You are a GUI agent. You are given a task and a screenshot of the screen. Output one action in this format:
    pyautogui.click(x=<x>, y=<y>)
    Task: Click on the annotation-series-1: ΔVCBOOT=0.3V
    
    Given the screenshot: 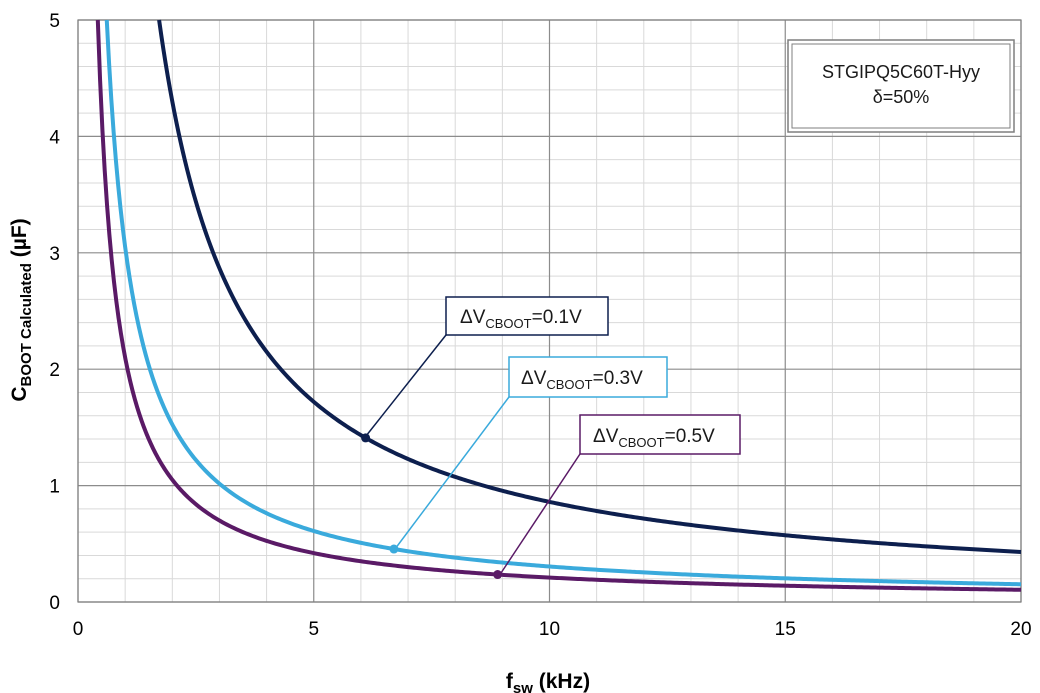 What is the action you would take?
    pyautogui.click(x=531, y=453)
    